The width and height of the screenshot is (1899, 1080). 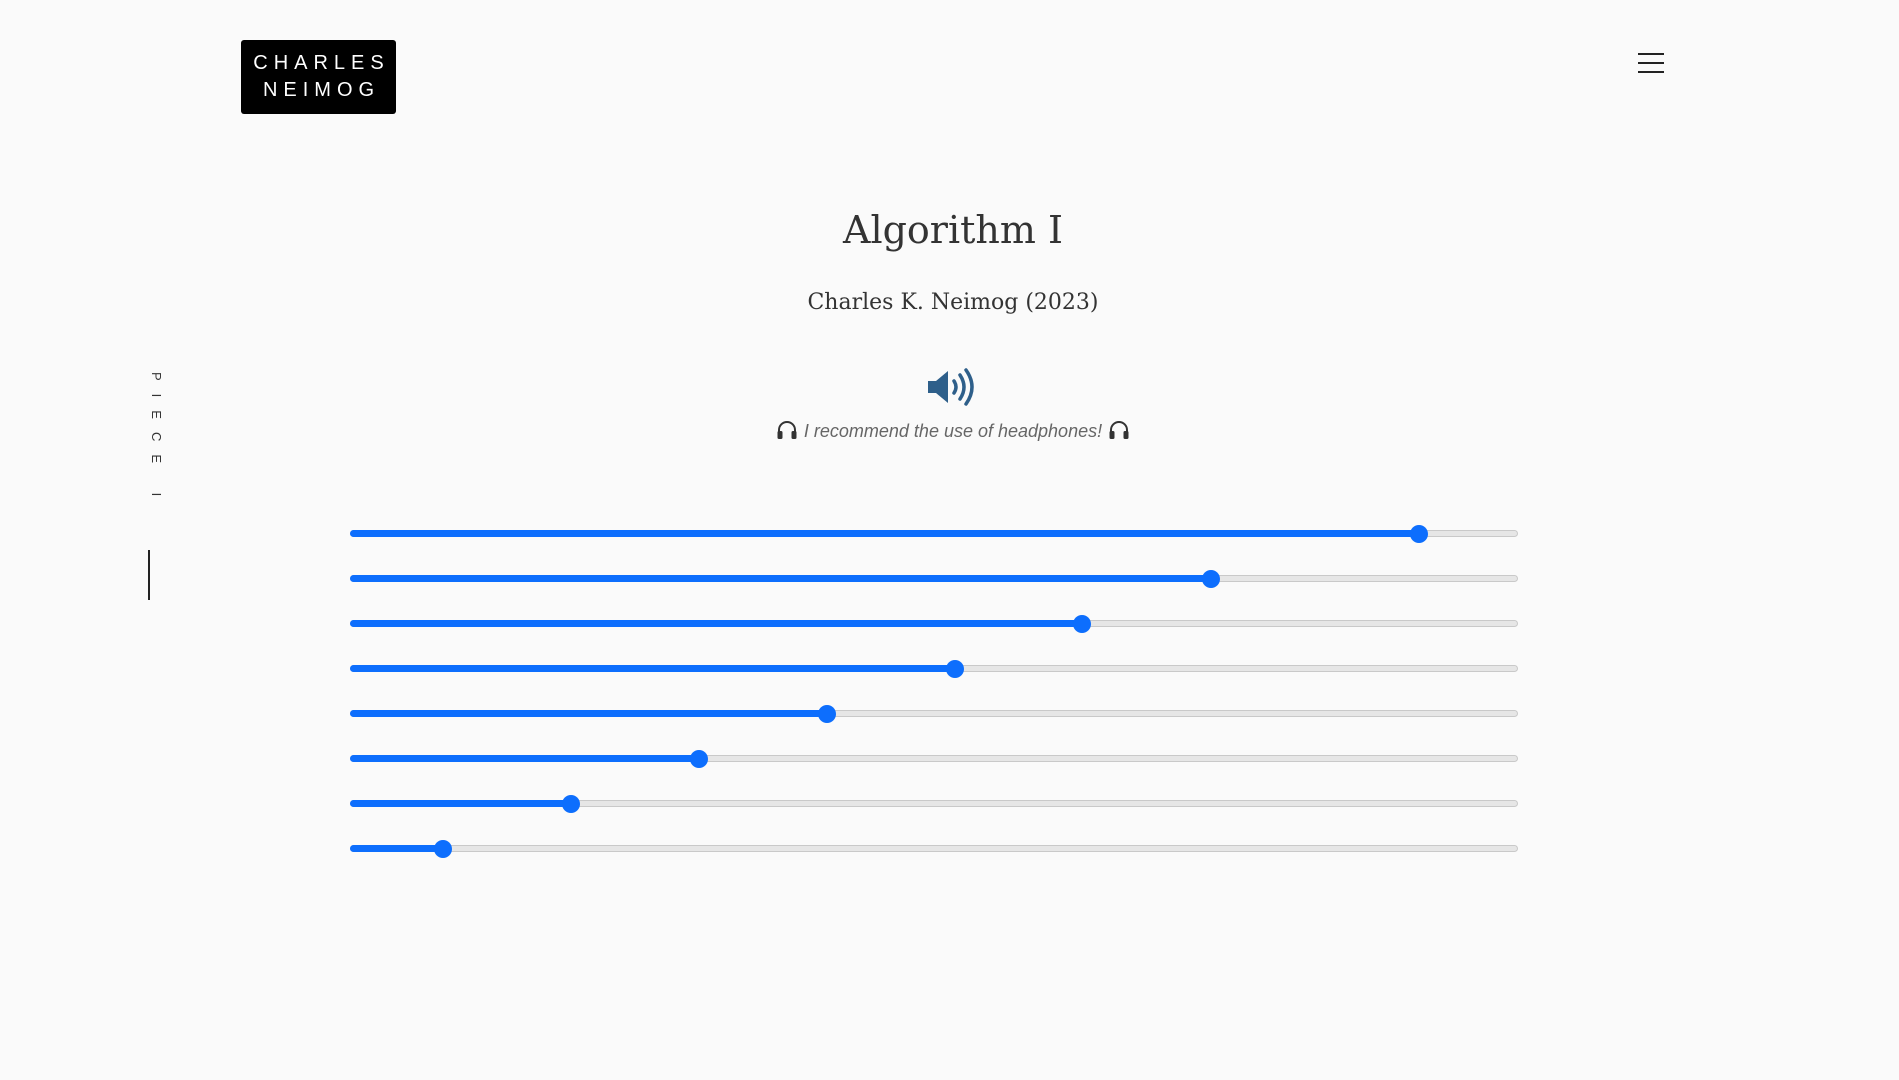 I want to click on side-divider-line, so click(x=149, y=575).